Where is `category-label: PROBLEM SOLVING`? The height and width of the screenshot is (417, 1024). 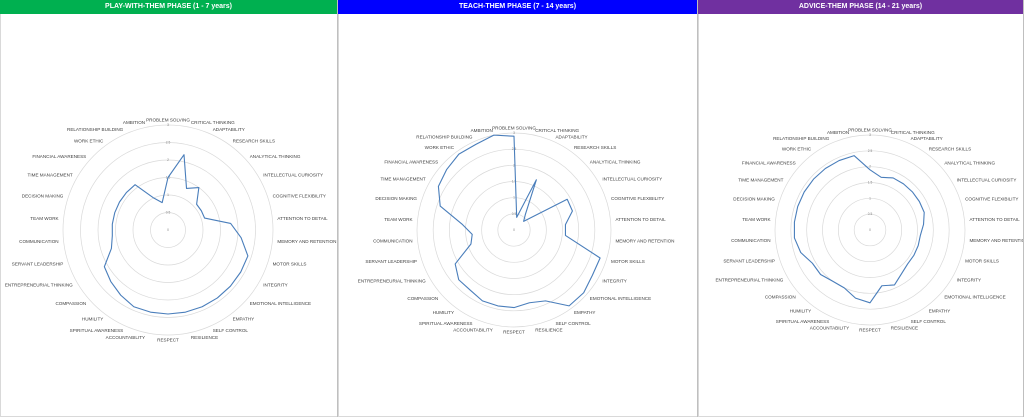 category-label: PROBLEM SOLVING is located at coordinates (168, 120).